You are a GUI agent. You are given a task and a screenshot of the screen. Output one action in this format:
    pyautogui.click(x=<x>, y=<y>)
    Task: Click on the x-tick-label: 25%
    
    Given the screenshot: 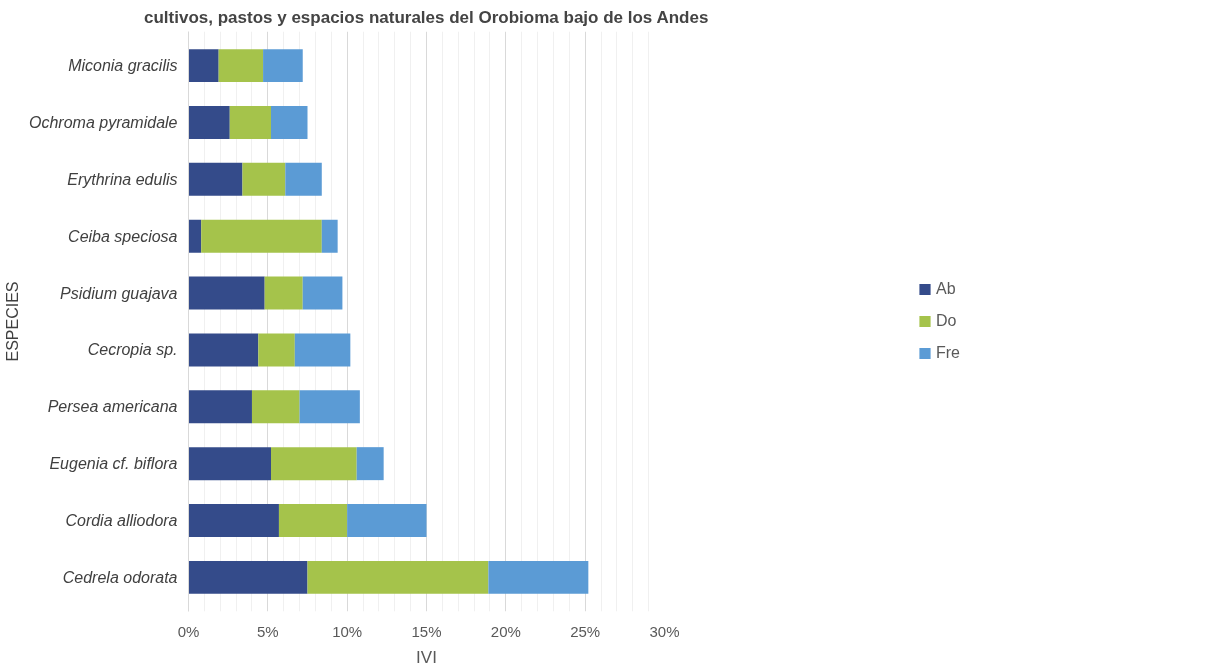 What is the action you would take?
    pyautogui.click(x=585, y=631)
    